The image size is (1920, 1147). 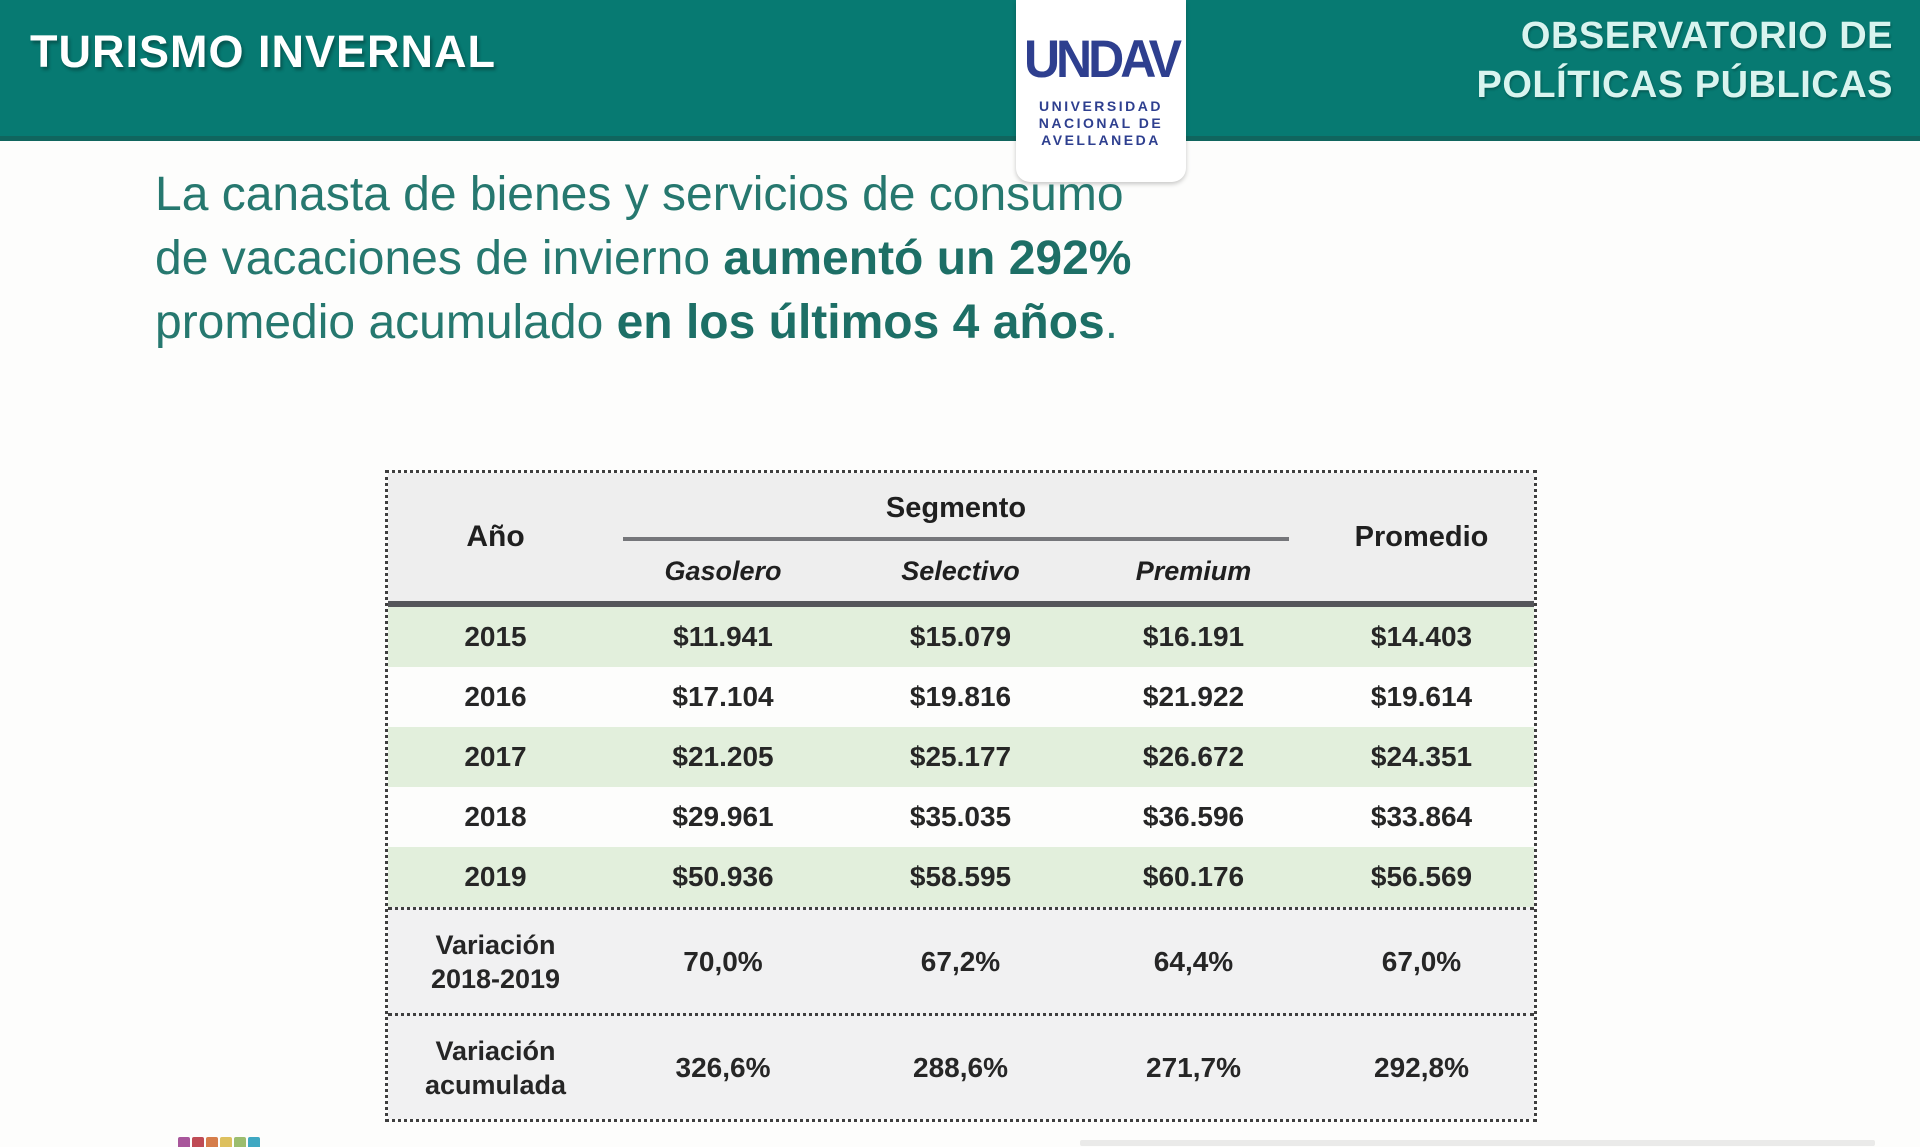 What do you see at coordinates (1421, 816) in the screenshot?
I see `promedio-cell: $33.864` at bounding box center [1421, 816].